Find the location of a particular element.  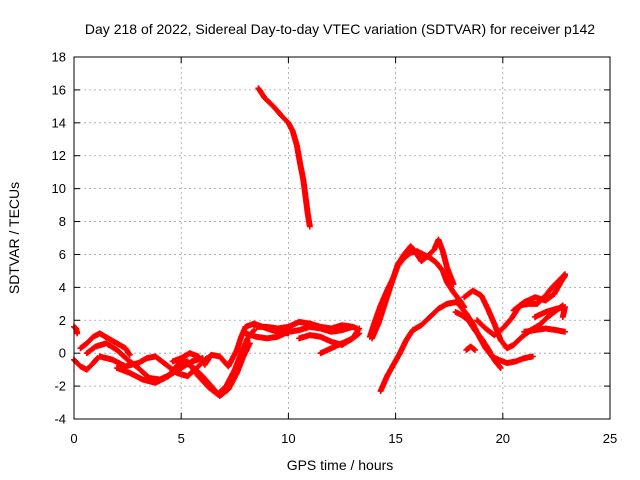

y-tick-label: 12 is located at coordinates (59, 155).